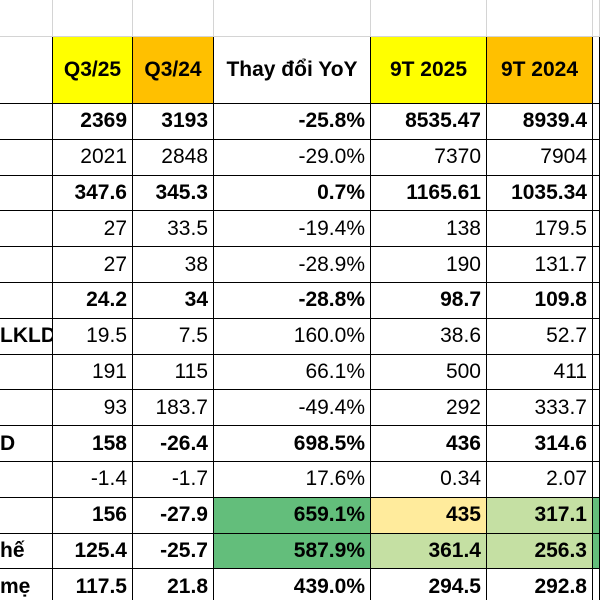 This screenshot has height=600, width=600. I want to click on table-cell: 294.5, so click(429, 584).